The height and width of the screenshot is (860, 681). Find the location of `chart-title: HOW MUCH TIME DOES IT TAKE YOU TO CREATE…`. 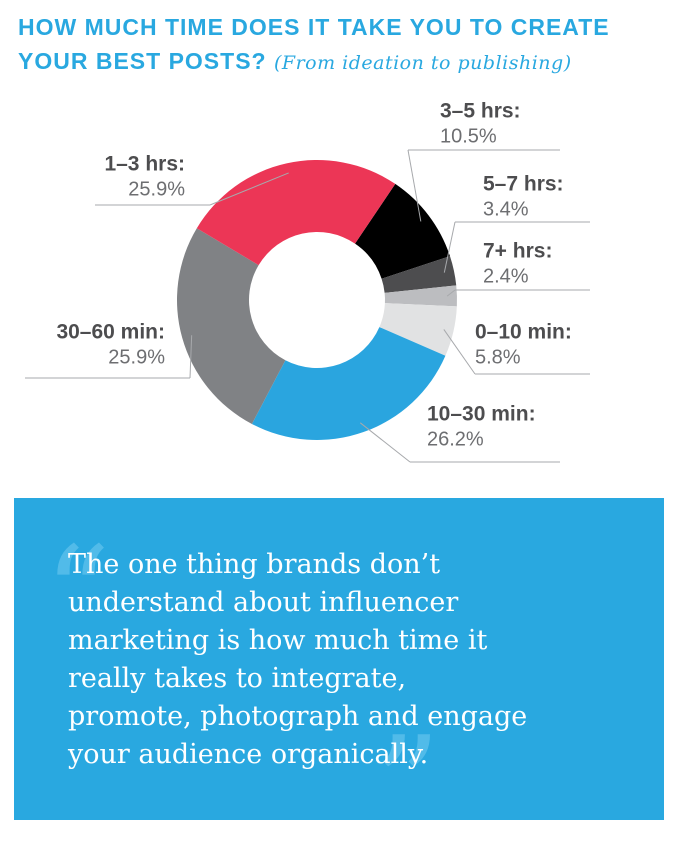

chart-title: HOW MUCH TIME DOES IT TAKE YOU TO CREATE… is located at coordinates (314, 44).